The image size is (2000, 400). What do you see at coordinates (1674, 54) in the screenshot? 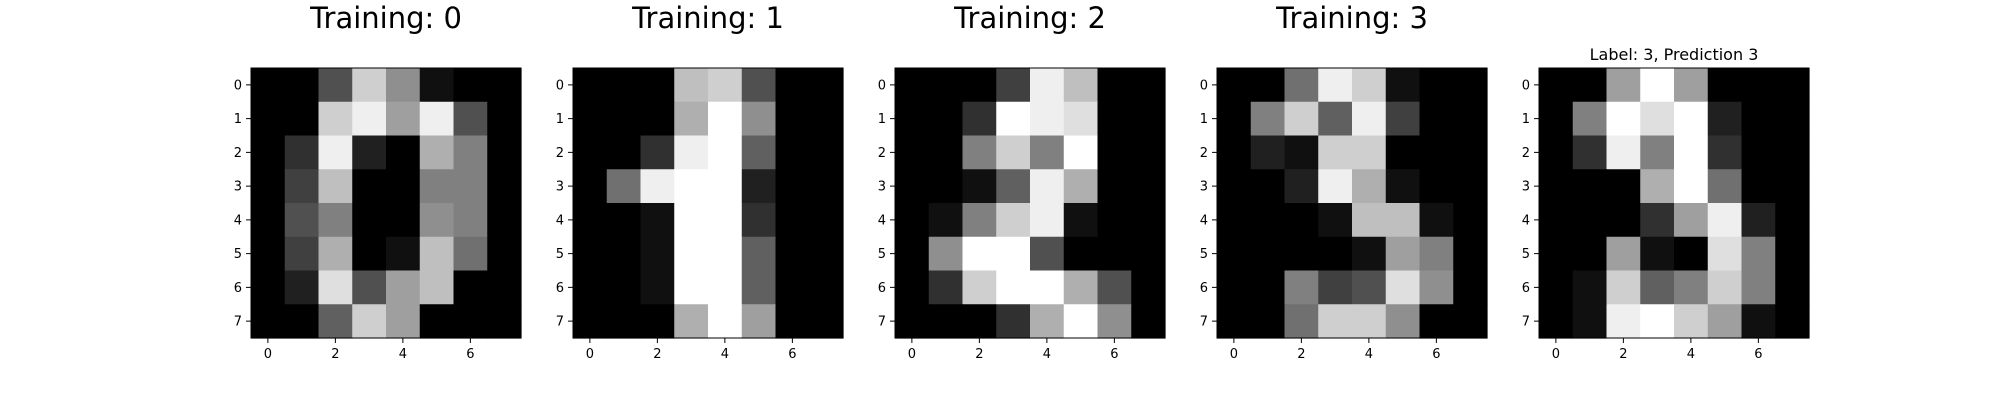
I see `panel-title: Label: 3, Prediction 3` at bounding box center [1674, 54].